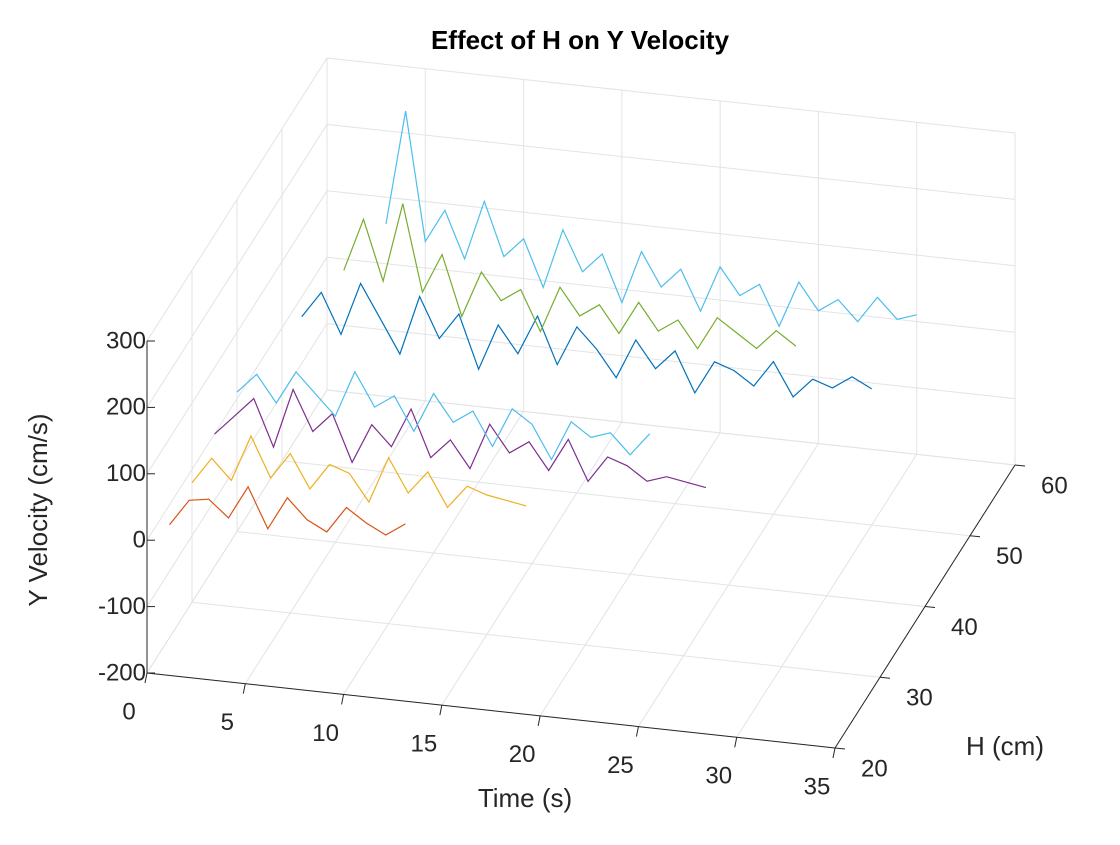 The width and height of the screenshot is (1120, 845). What do you see at coordinates (126, 340) in the screenshot?
I see `z-tick-label: 300` at bounding box center [126, 340].